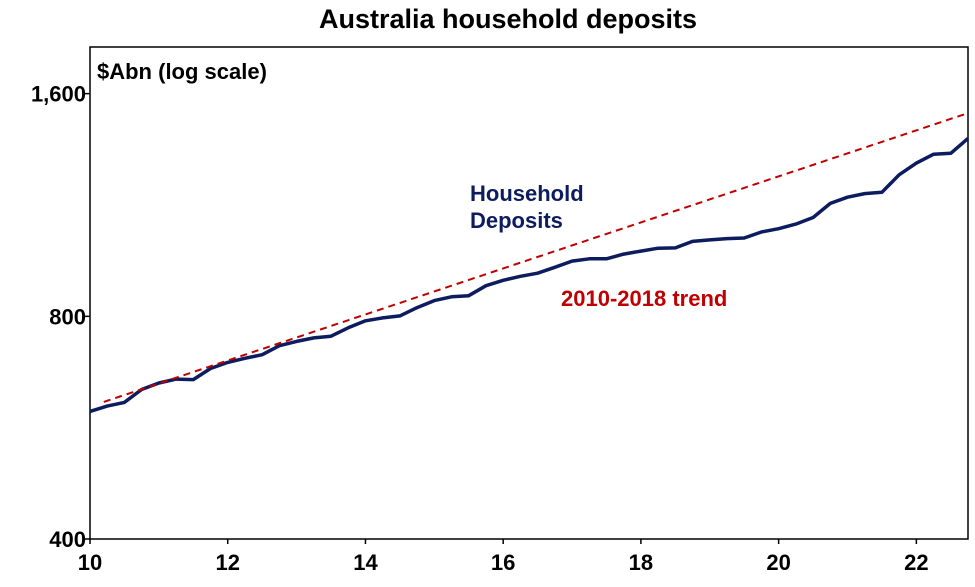  I want to click on y-tick-label: 1,600, so click(58, 94).